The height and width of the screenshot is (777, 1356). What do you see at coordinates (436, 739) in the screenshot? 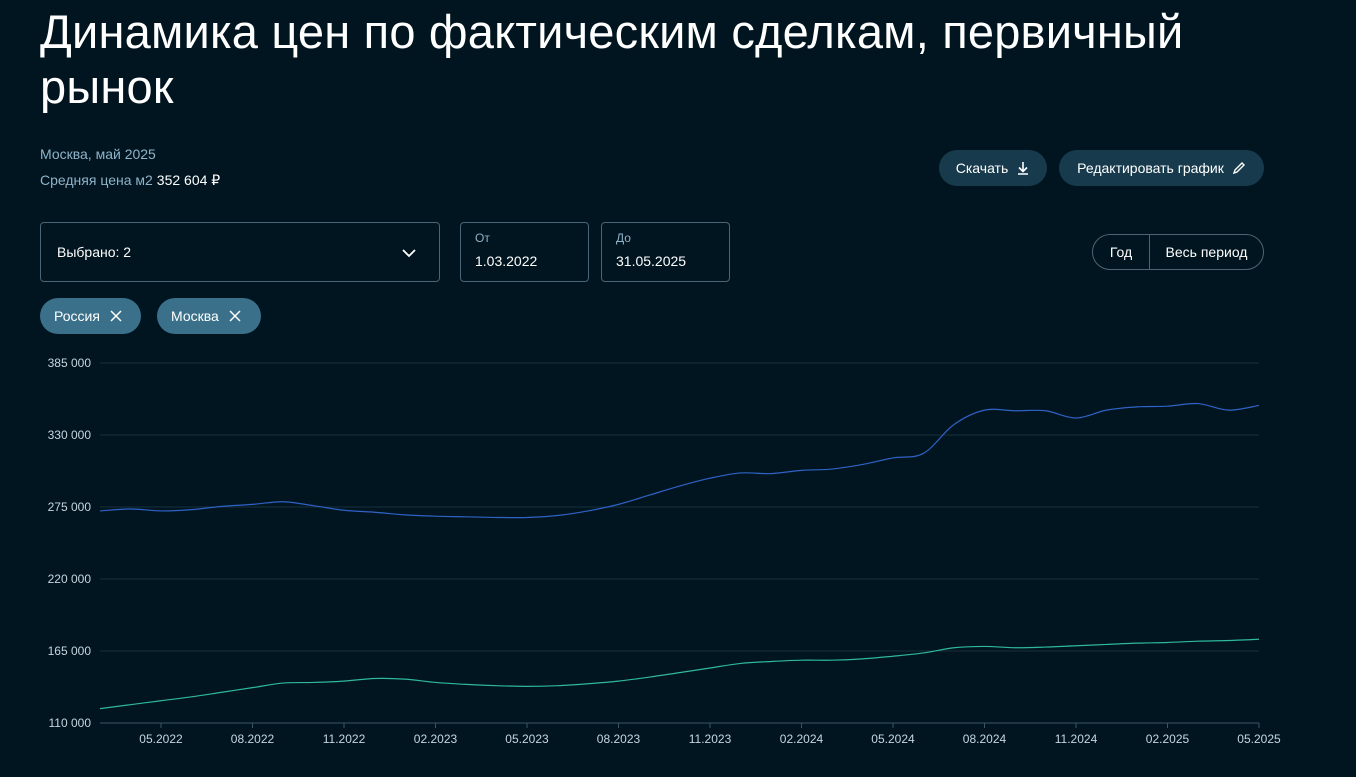
I see `x-tick-label: 02.2023` at bounding box center [436, 739].